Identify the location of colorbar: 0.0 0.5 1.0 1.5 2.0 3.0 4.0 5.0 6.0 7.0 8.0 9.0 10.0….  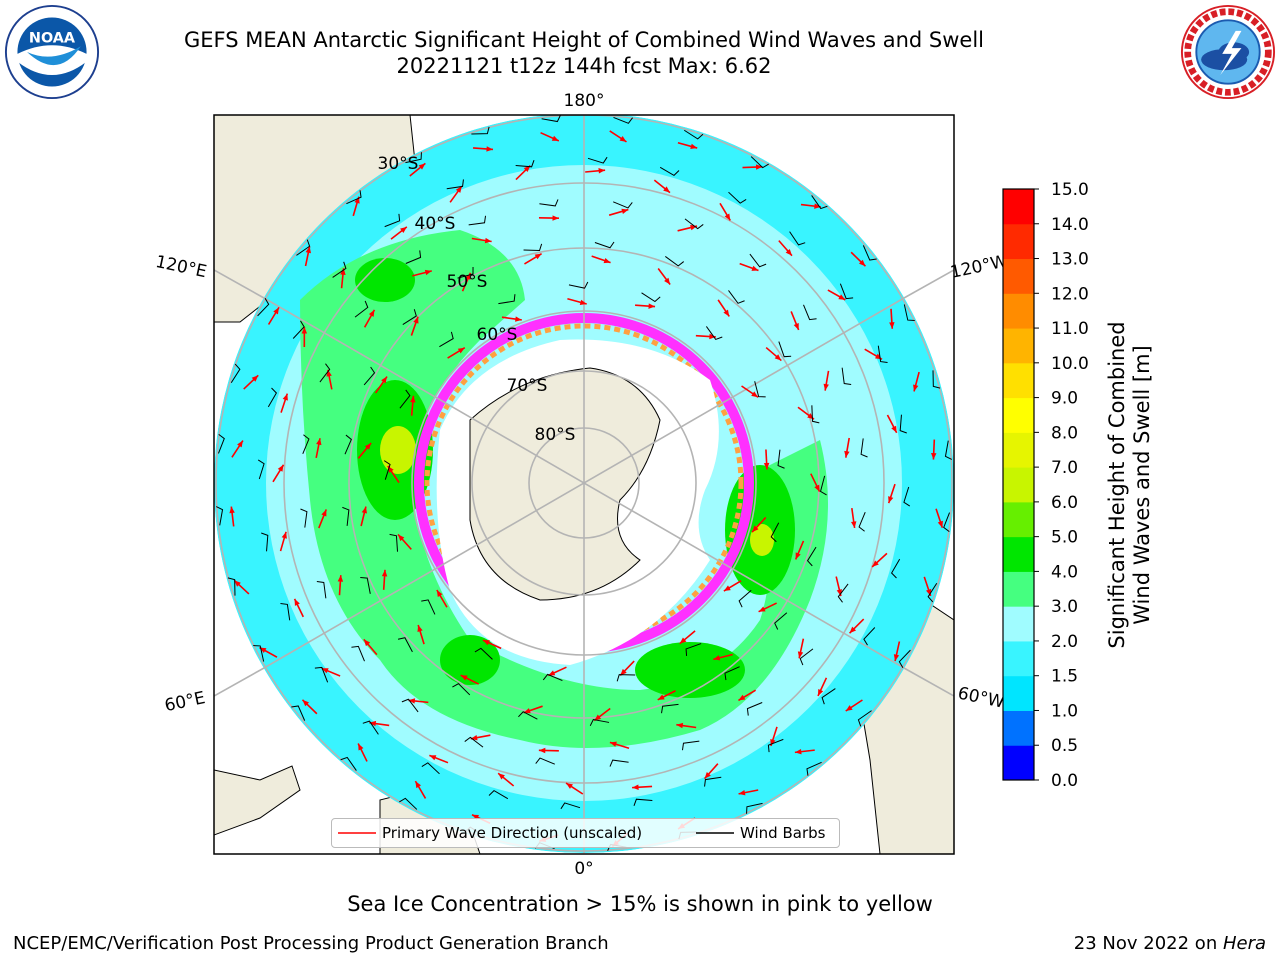
(1045, 485).